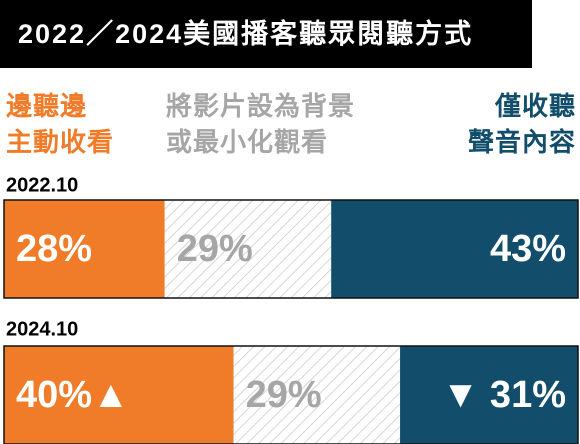 This screenshot has height=444, width=580. I want to click on value-label: 40%▲, so click(73, 395).